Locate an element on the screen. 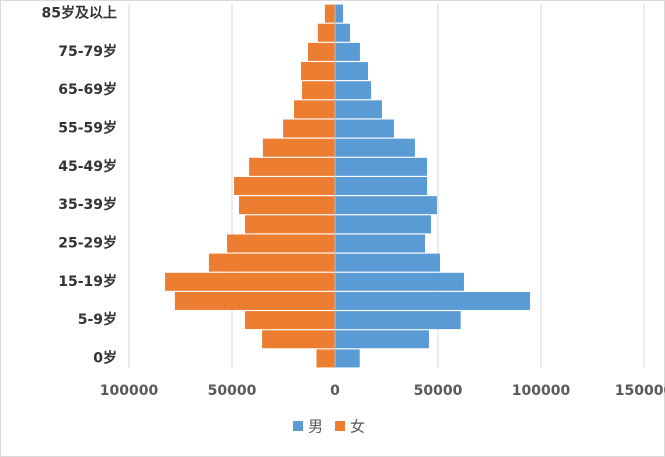 The image size is (665, 457). y-tick-label: 75-79岁 is located at coordinates (87, 51).